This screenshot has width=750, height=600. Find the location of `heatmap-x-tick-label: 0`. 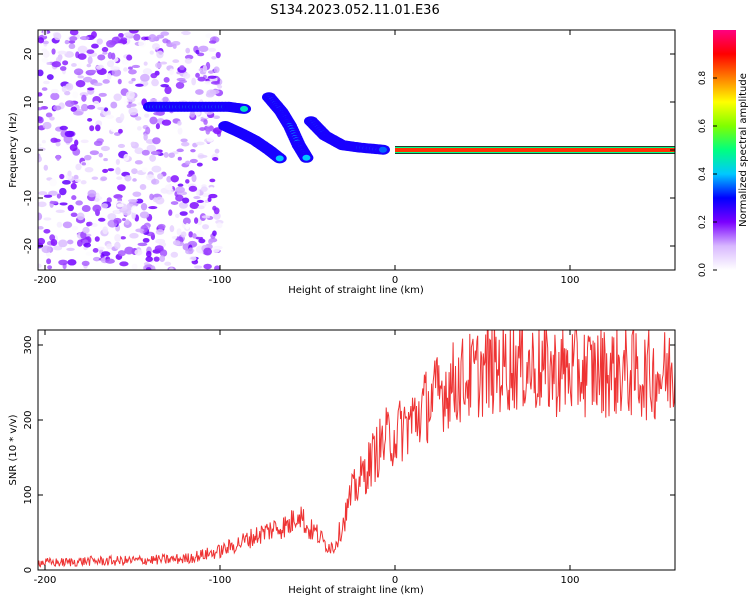

heatmap-x-tick-label: 0 is located at coordinates (395, 280).